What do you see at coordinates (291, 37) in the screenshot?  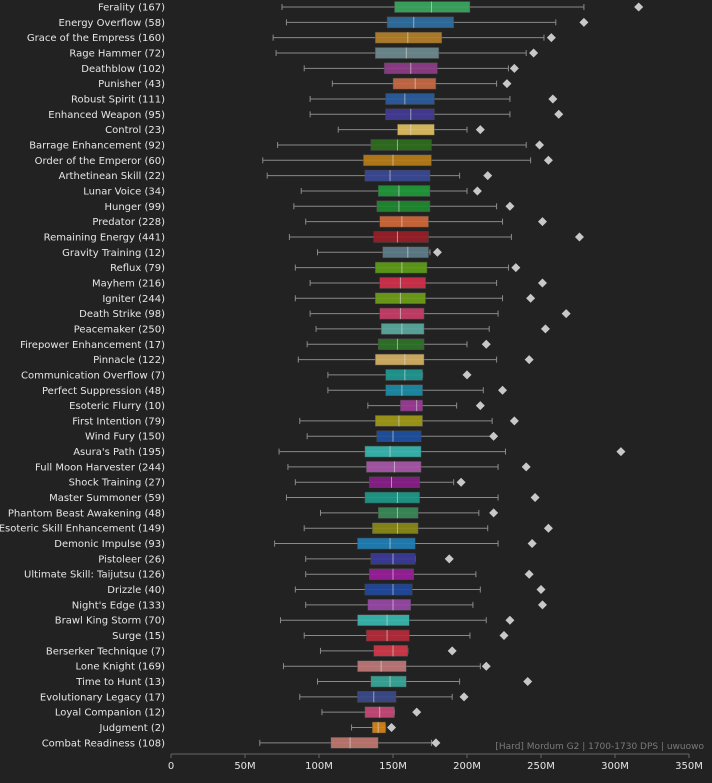 I see `boxplot-row: Grace of the Empress (160)` at bounding box center [291, 37].